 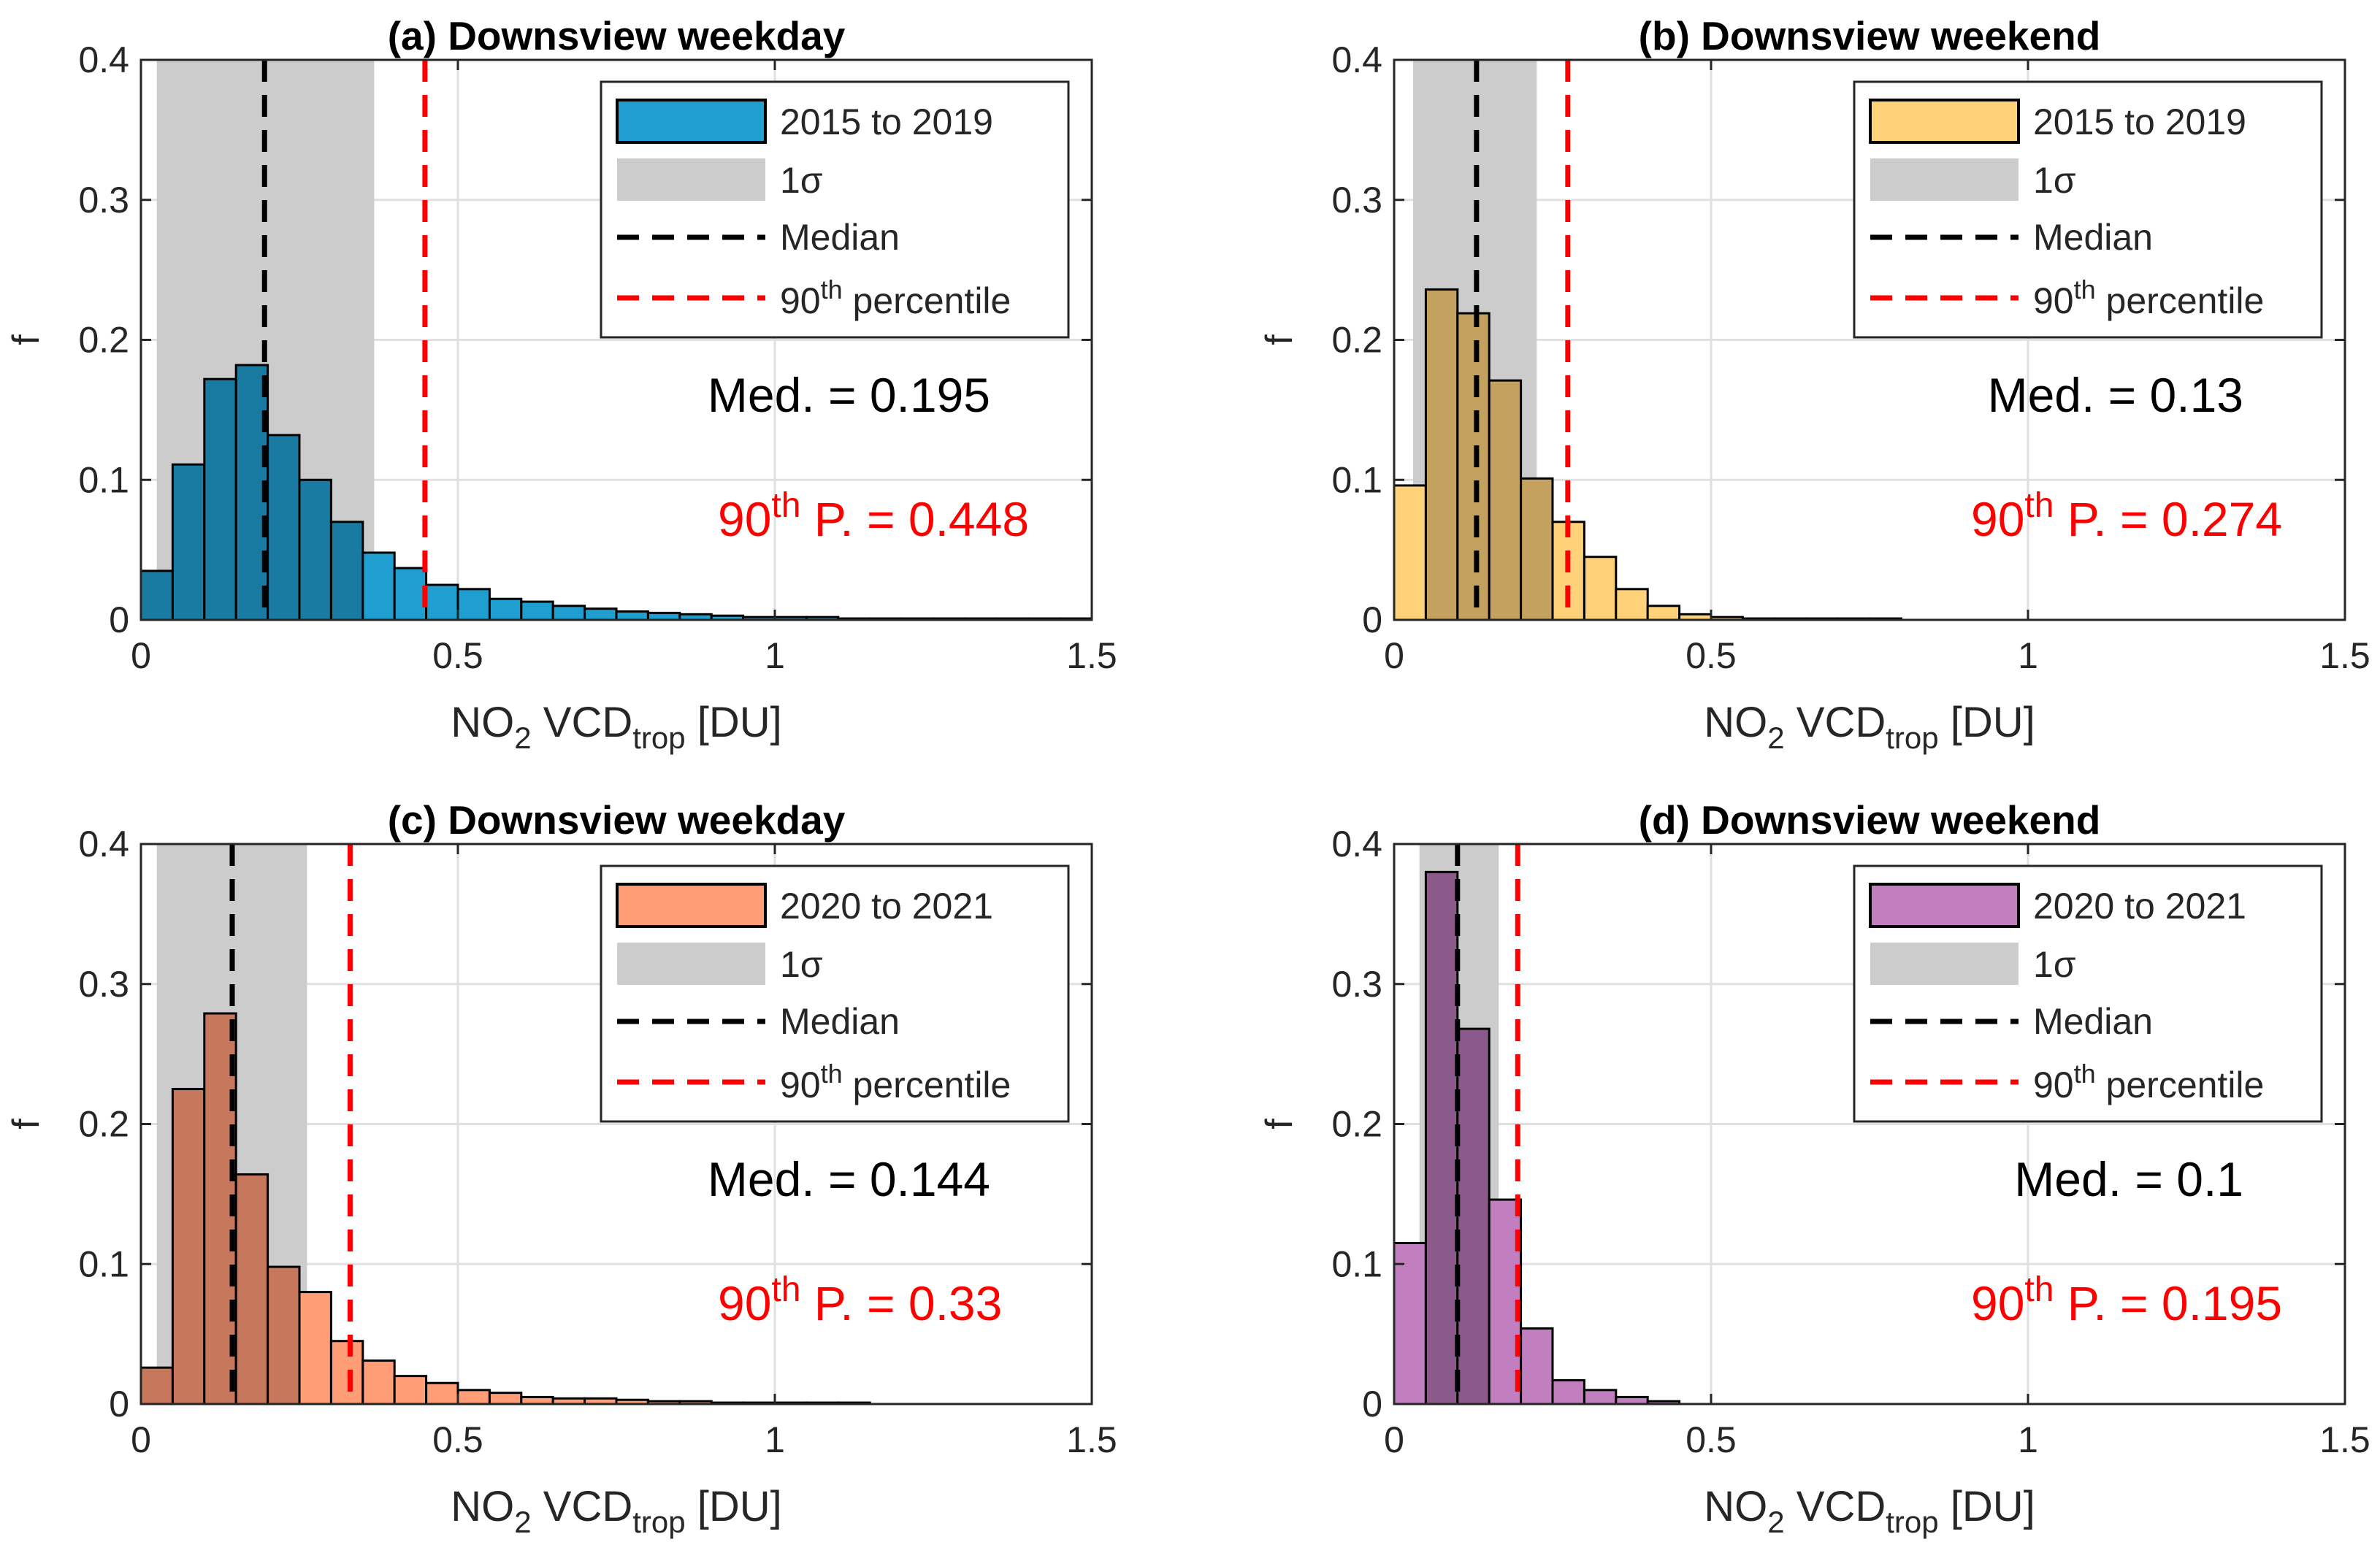 I want to click on median-annotation: Med. = 0.144, so click(x=849, y=1179).